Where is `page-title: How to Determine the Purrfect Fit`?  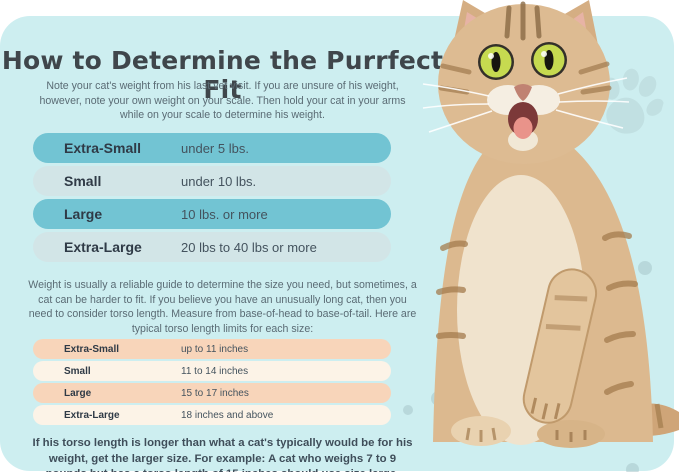 page-title: How to Determine the Purrfect Fit is located at coordinates (222, 75).